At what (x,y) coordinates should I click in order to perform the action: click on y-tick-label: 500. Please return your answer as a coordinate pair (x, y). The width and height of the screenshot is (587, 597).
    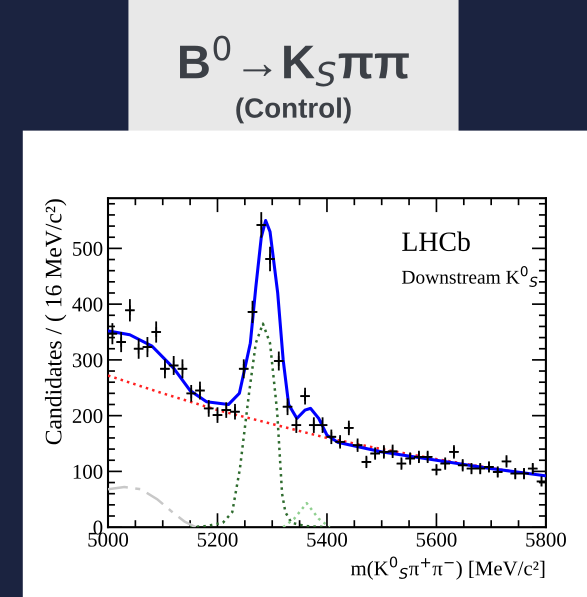
    Looking at the image, I should click on (87, 249).